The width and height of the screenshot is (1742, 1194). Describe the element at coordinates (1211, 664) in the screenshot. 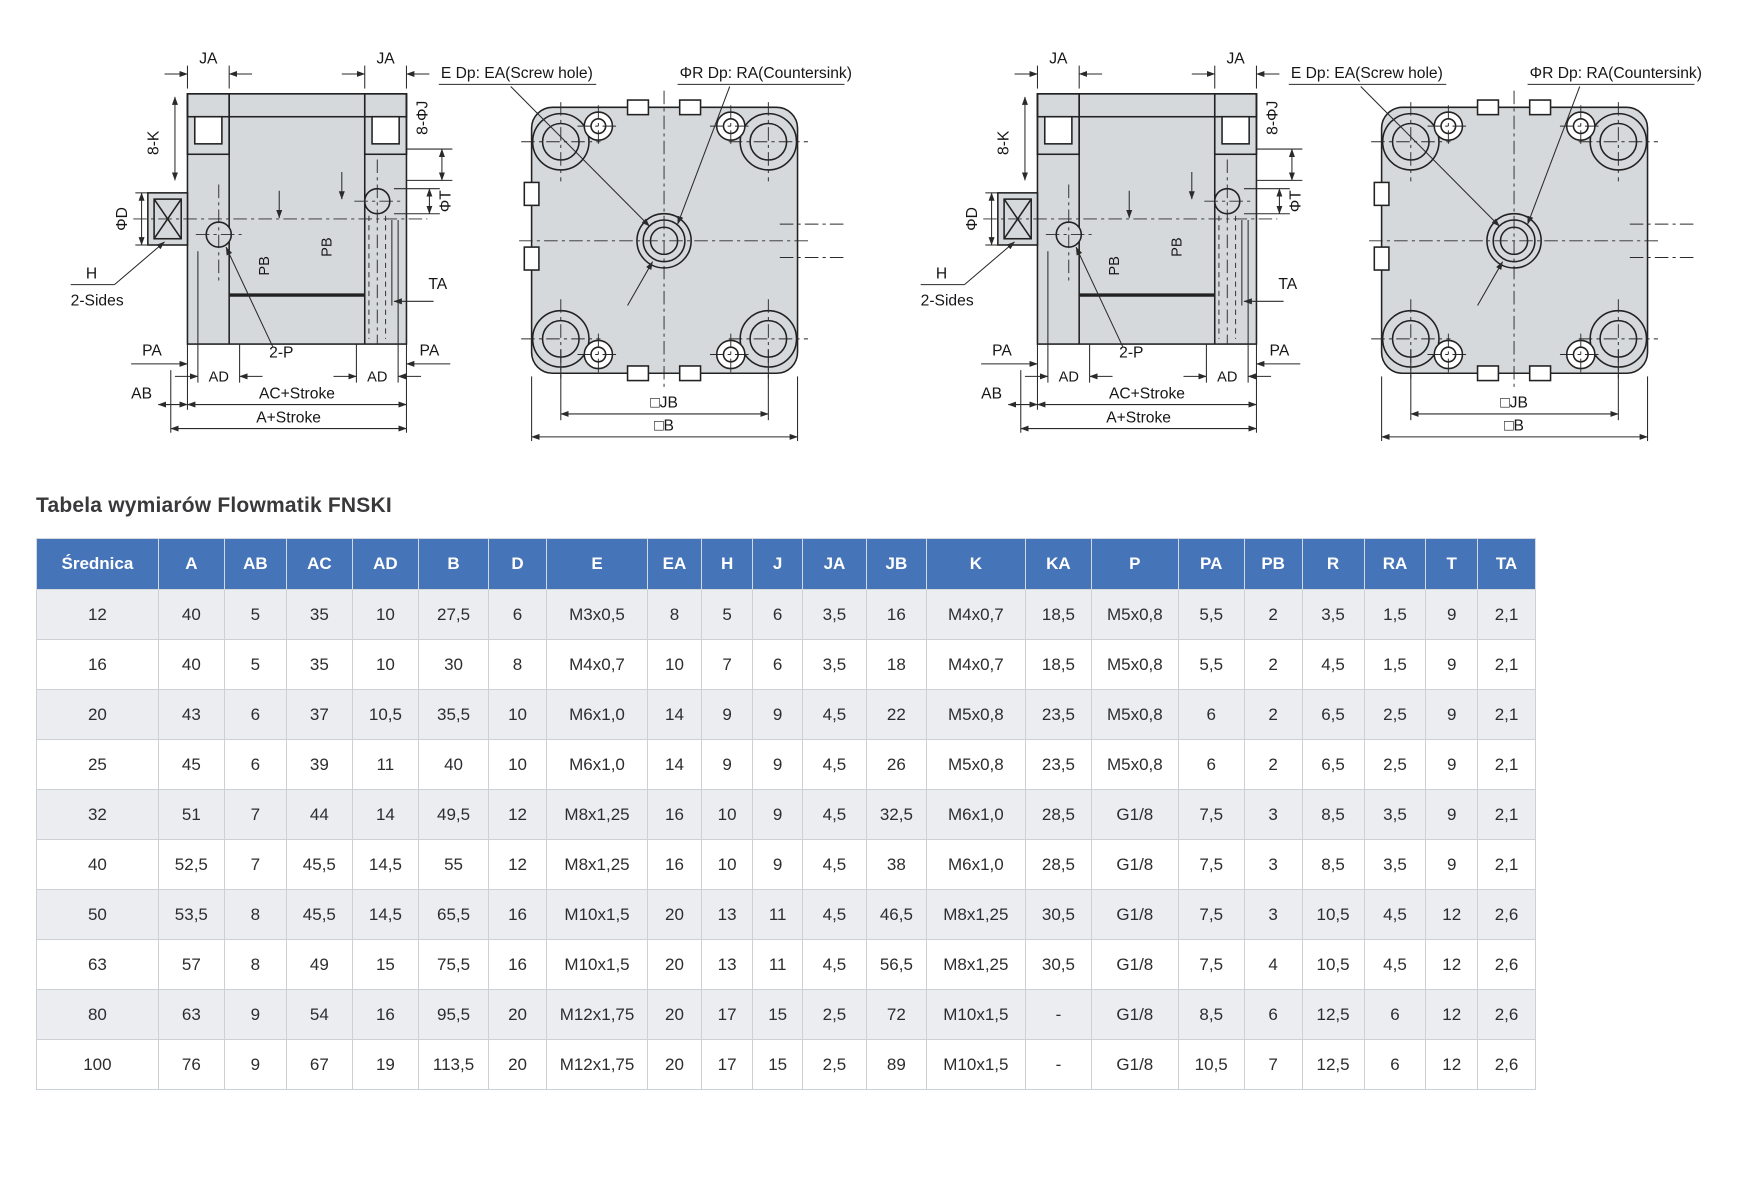

I see `table-cell: 5,5` at that location.